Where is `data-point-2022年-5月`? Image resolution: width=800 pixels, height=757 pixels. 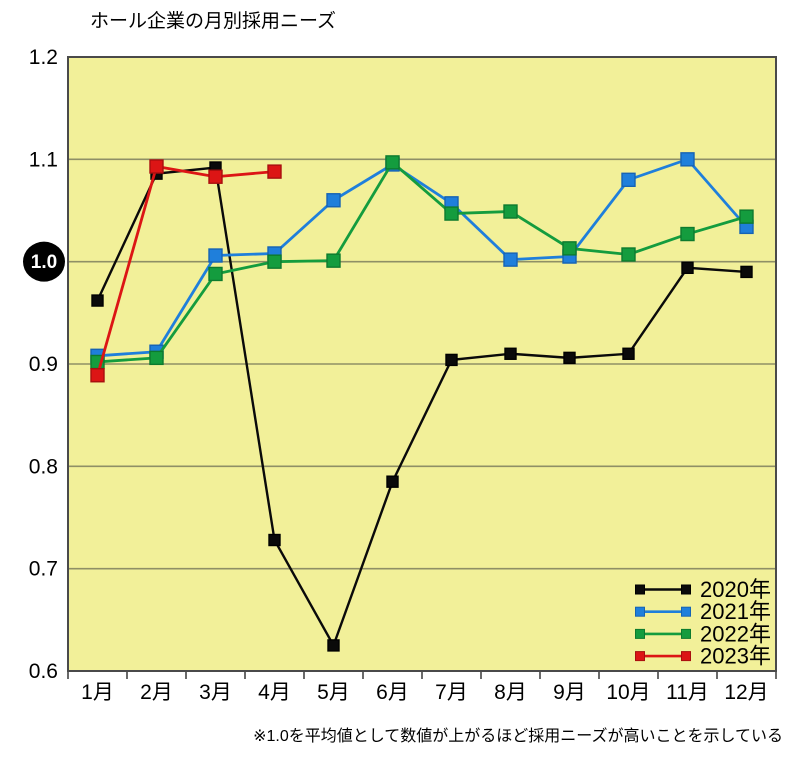 data-point-2022年-5月 is located at coordinates (333, 260).